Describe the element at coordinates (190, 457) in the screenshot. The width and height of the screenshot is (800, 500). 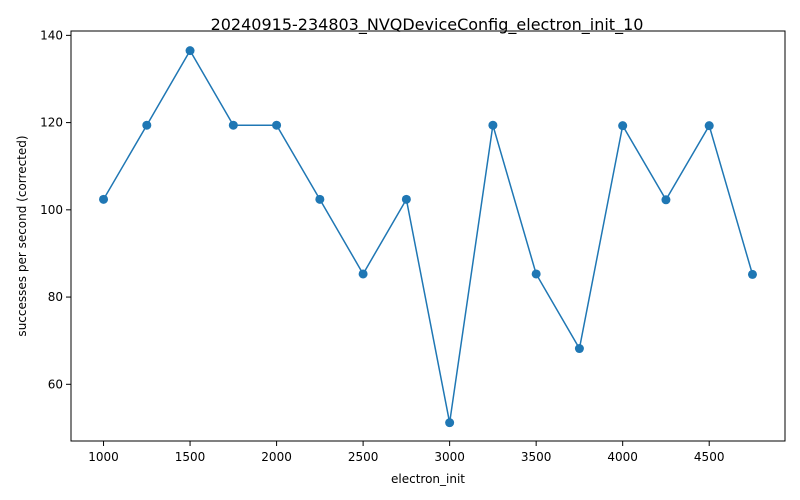
I see `x-tick-label: 1500` at that location.